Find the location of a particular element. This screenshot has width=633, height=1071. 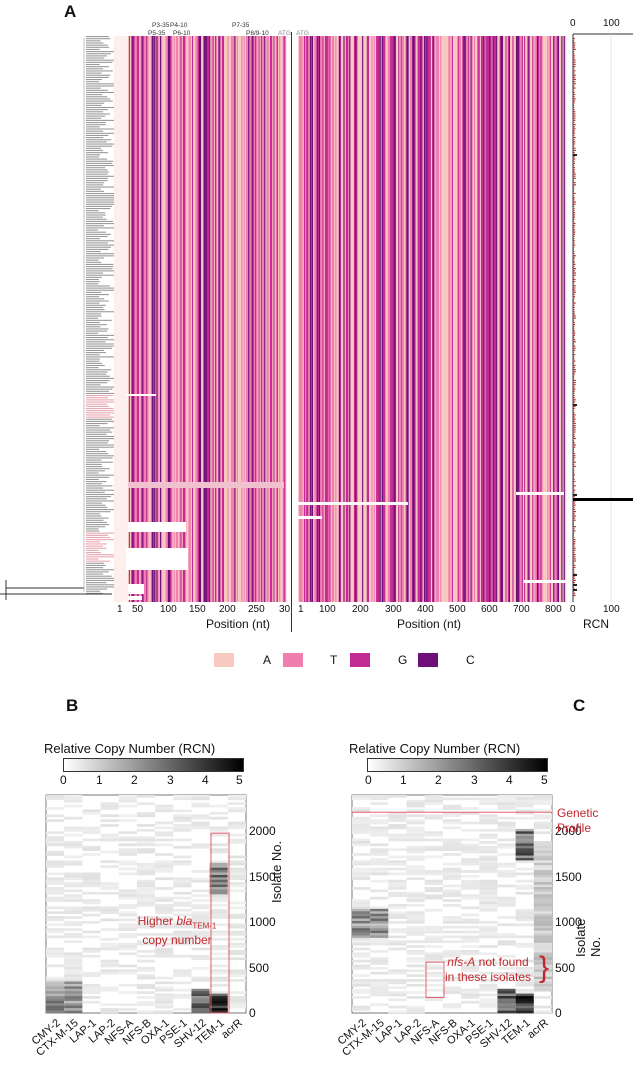

colorbar-c is located at coordinates (457, 765).